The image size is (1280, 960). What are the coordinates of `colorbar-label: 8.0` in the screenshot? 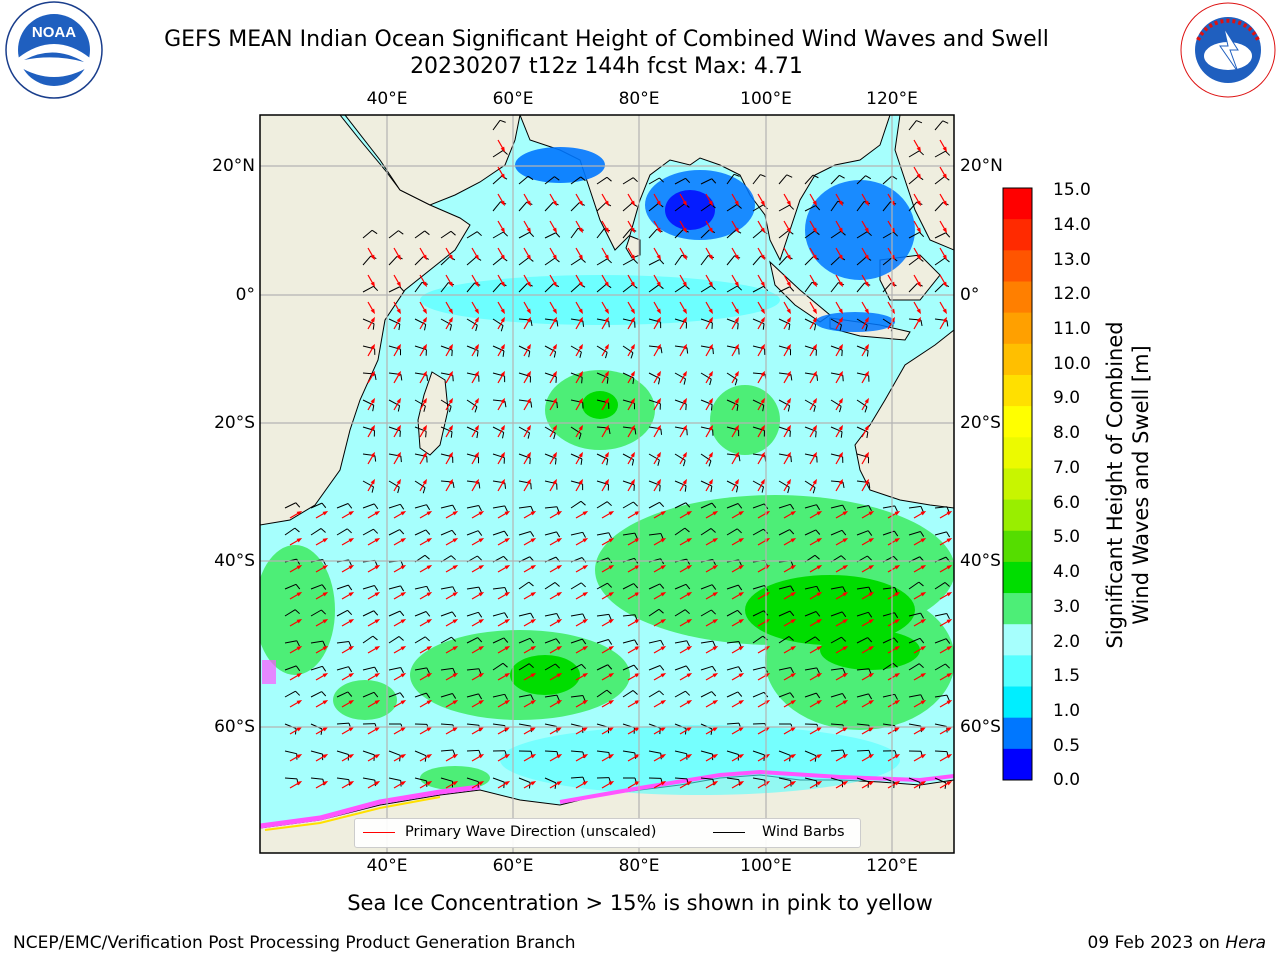 It's located at (1067, 433).